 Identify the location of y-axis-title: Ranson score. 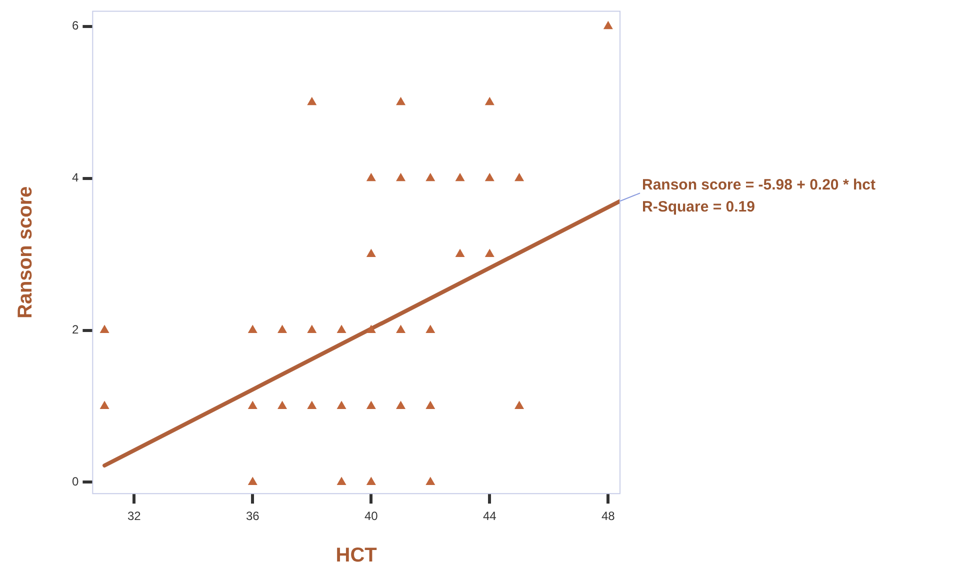
(25, 252).